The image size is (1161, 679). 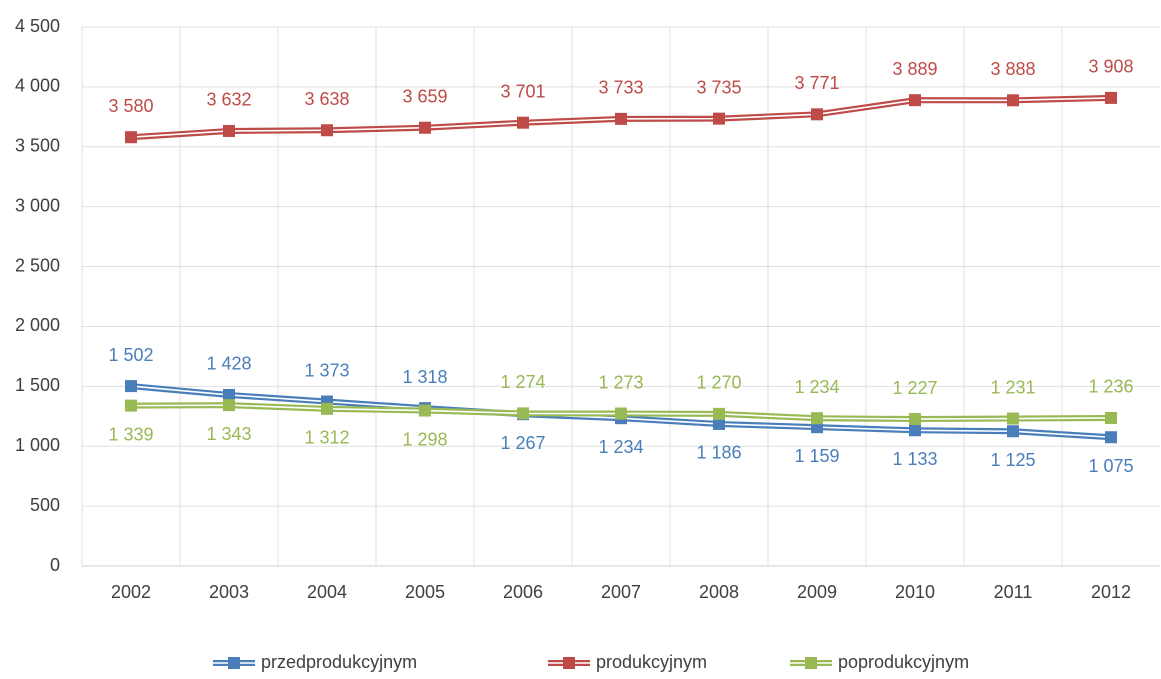 I want to click on data-label: 1 133, so click(x=914, y=459).